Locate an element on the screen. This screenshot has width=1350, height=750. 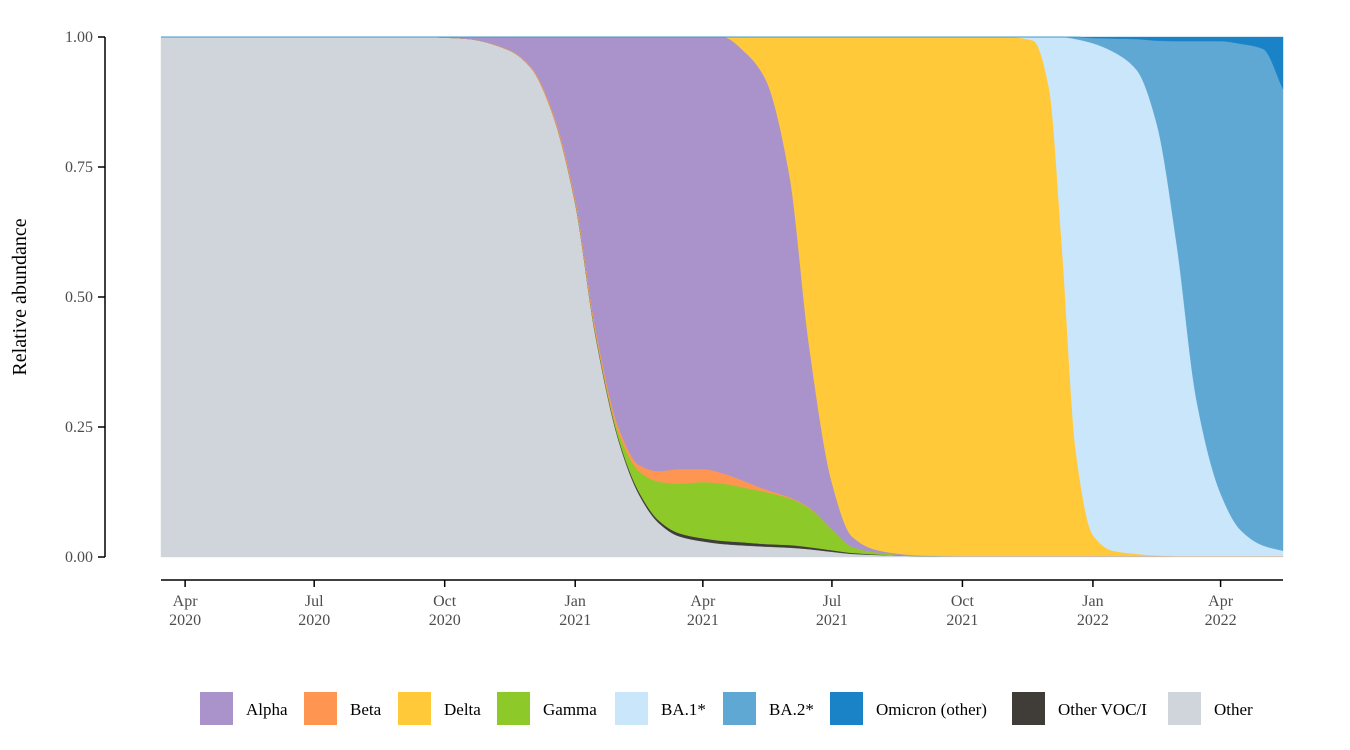
y-tick-label: 0.75 is located at coordinates (79, 167).